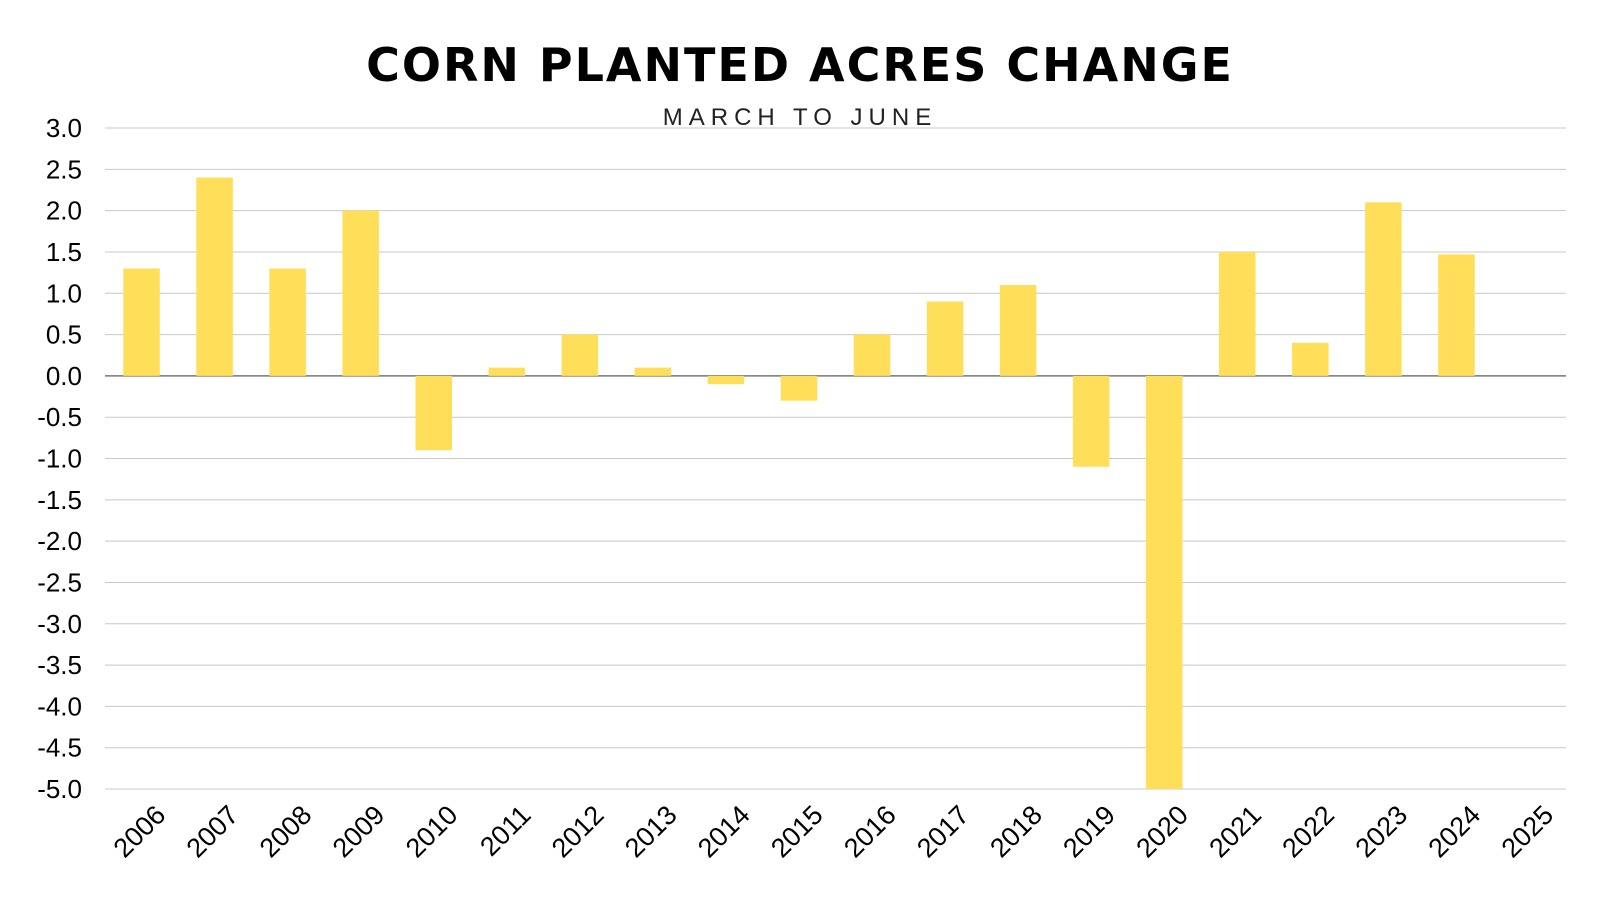 The image size is (1600, 905). Describe the element at coordinates (1310, 359) in the screenshot. I see `bar-2022` at that location.